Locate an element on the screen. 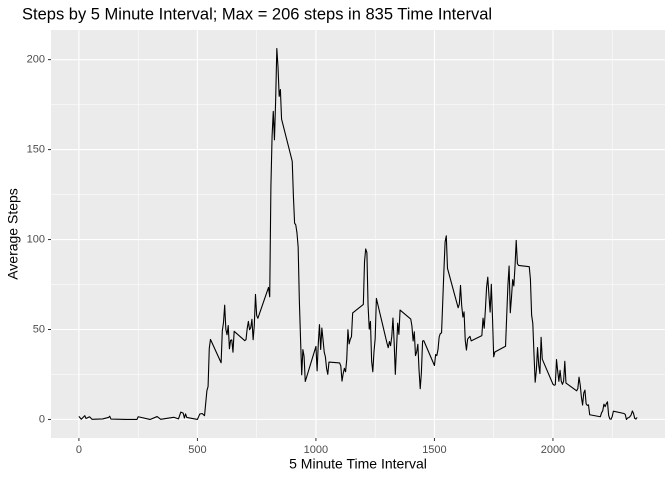 This screenshot has width=672, height=480. x-tick-label: 1000 is located at coordinates (316, 450).